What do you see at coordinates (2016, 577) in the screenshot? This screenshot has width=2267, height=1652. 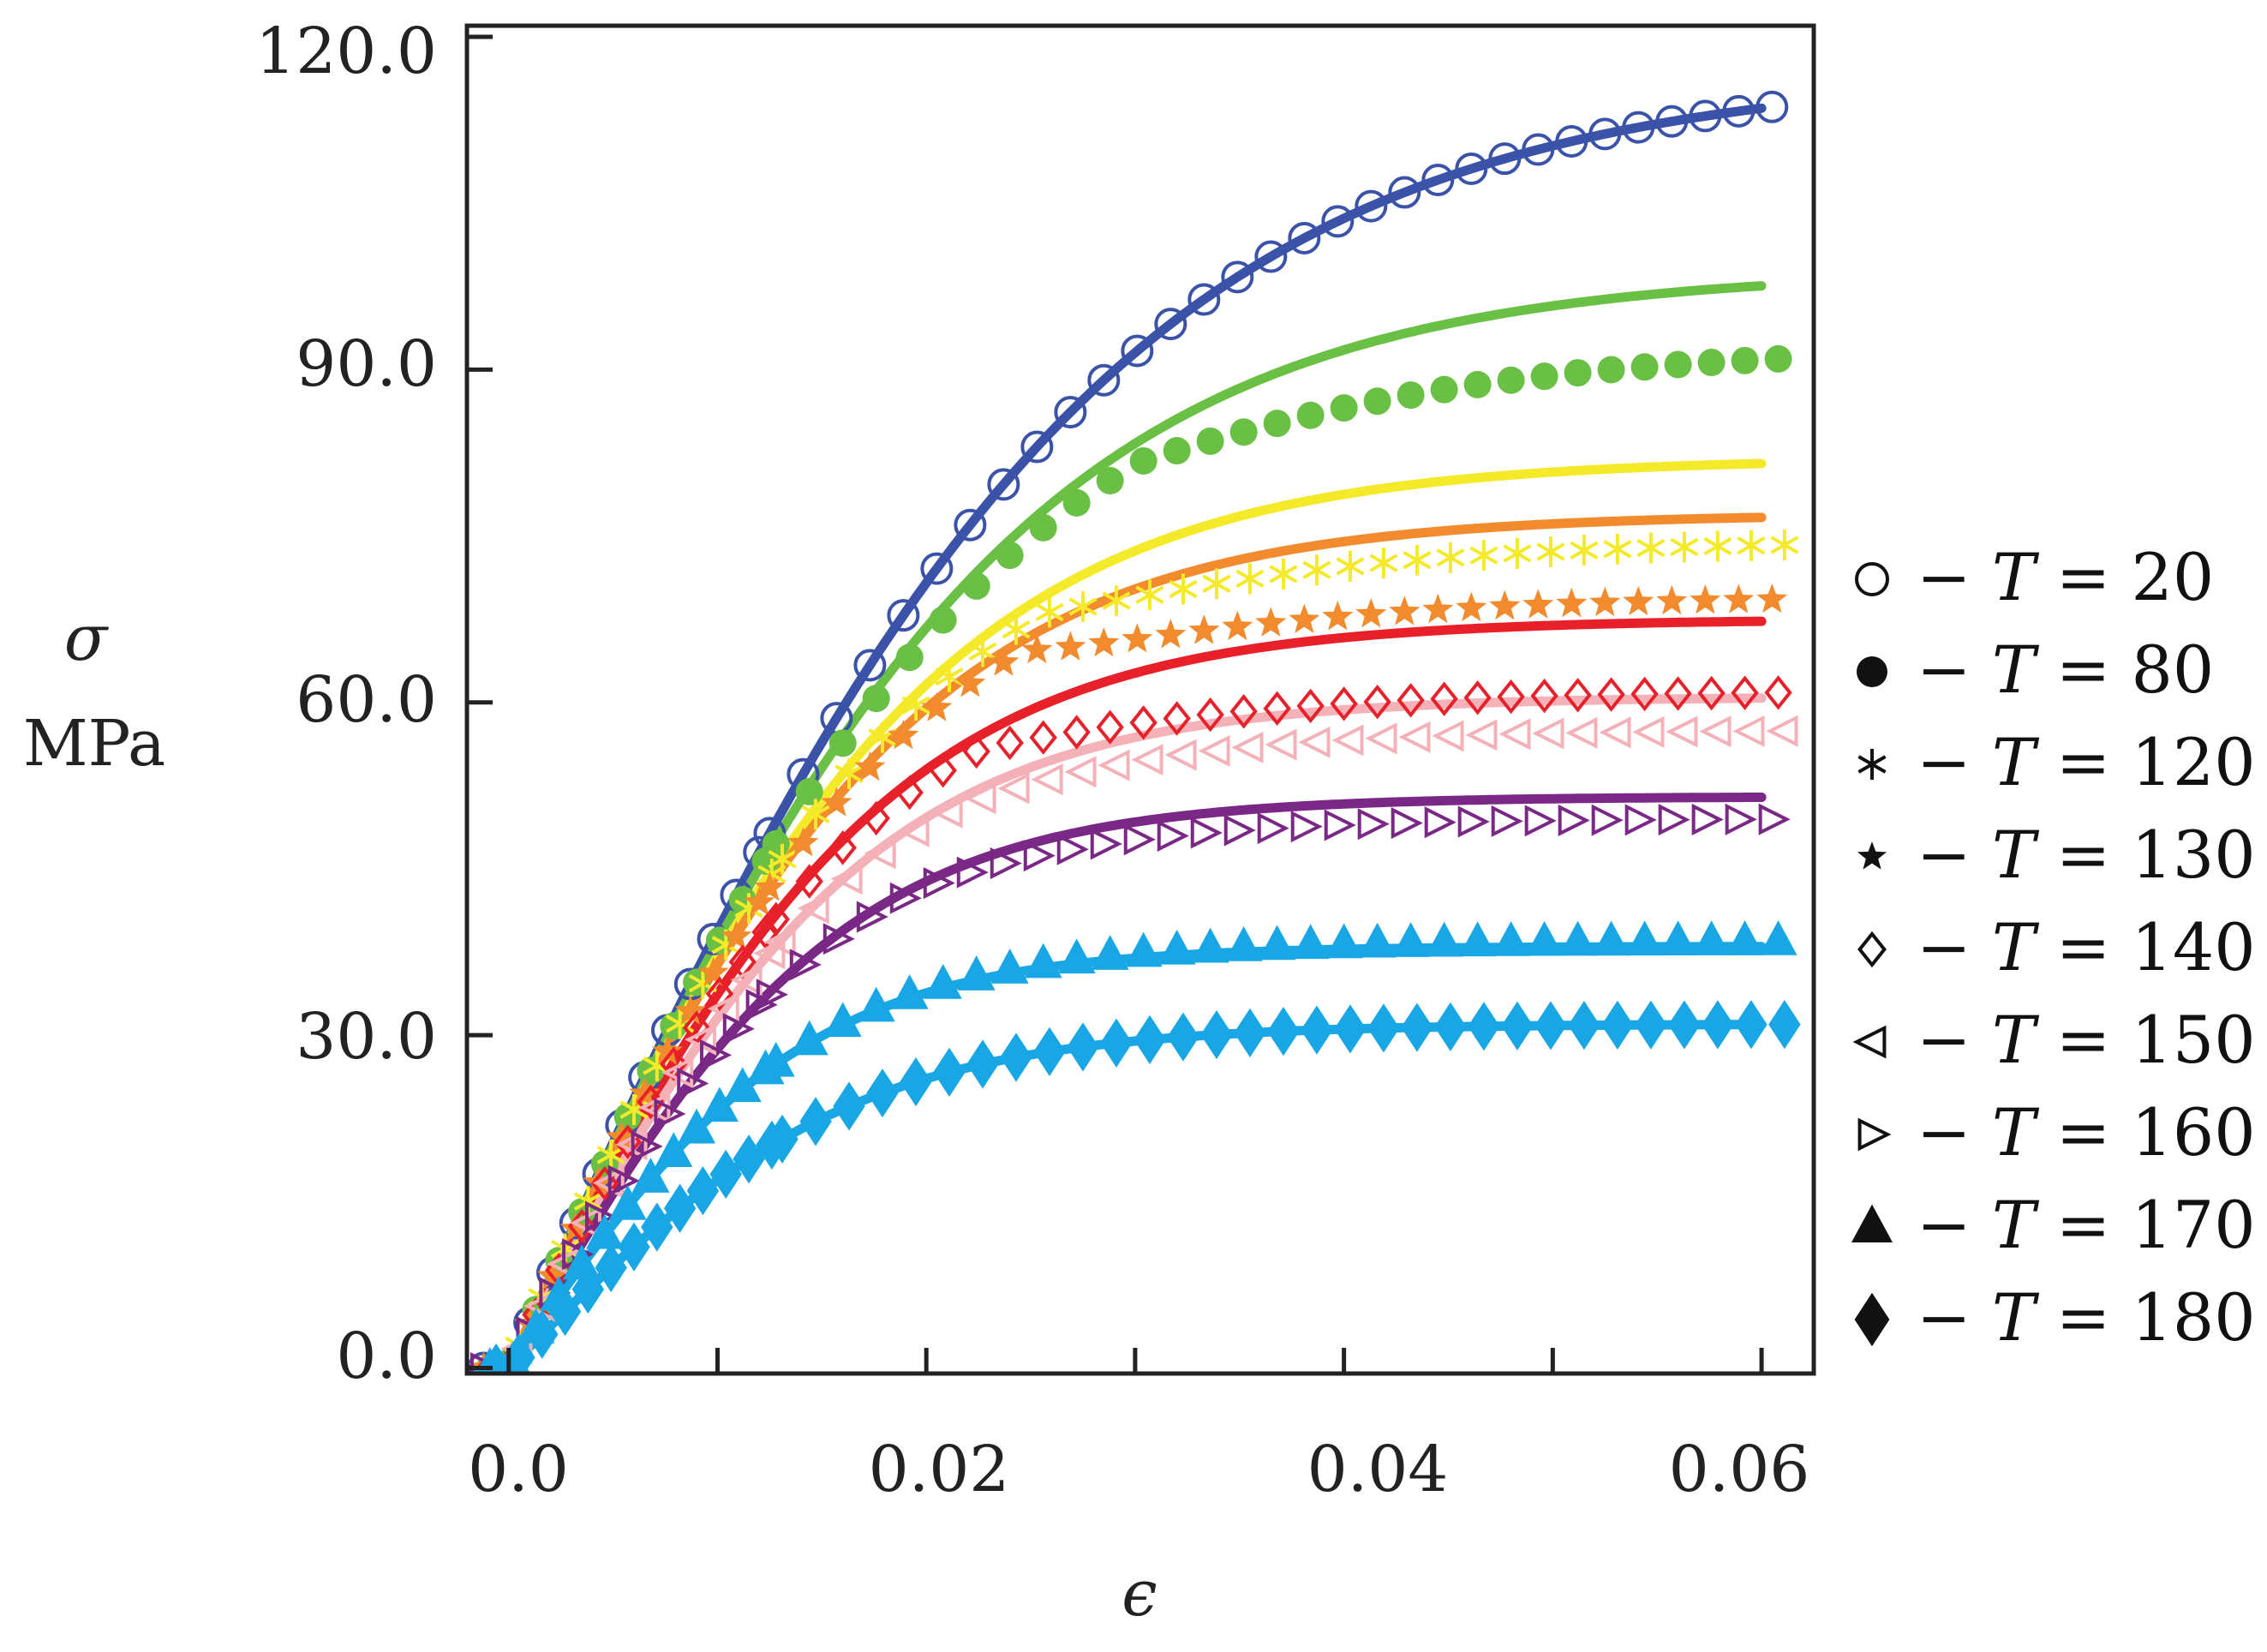 I see `legend-symbol: T` at bounding box center [2016, 577].